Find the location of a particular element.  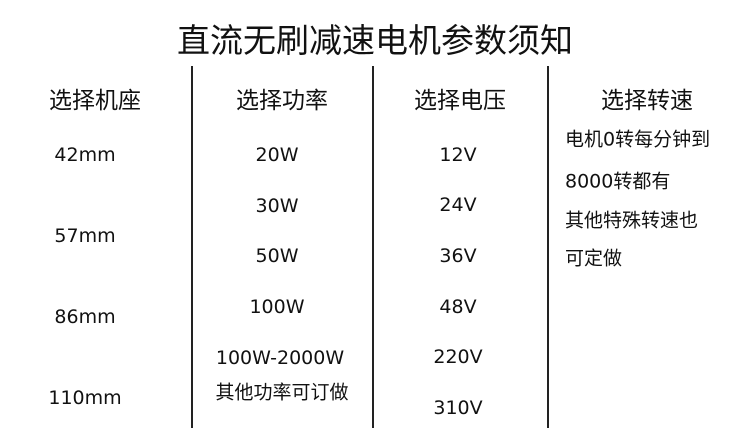

voltage-item: 48V is located at coordinates (458, 307).